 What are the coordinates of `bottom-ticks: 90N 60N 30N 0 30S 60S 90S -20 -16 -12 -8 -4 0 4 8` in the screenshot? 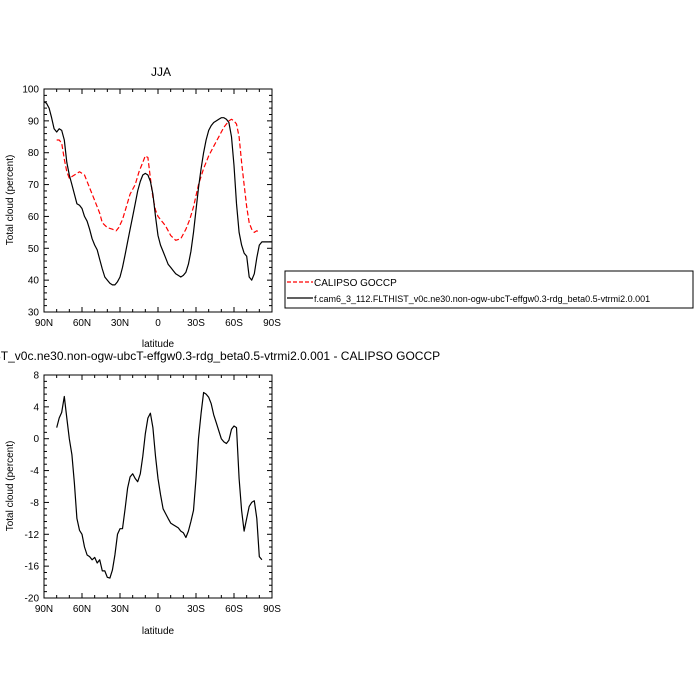 It's located at (153, 493).